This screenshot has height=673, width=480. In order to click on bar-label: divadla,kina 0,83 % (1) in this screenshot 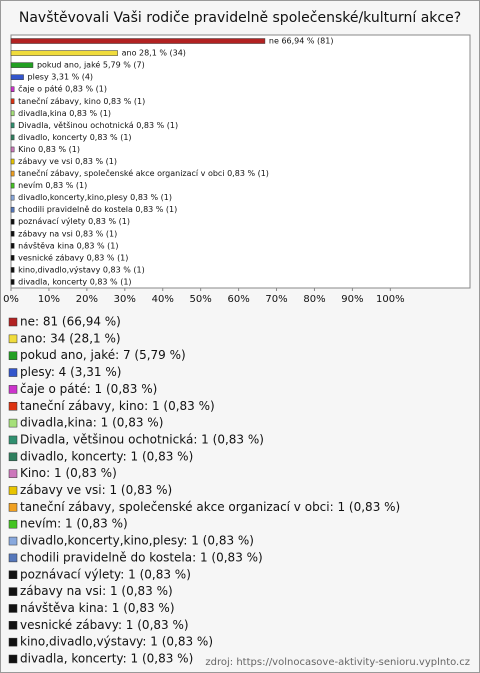, I will do `click(64, 113)`.